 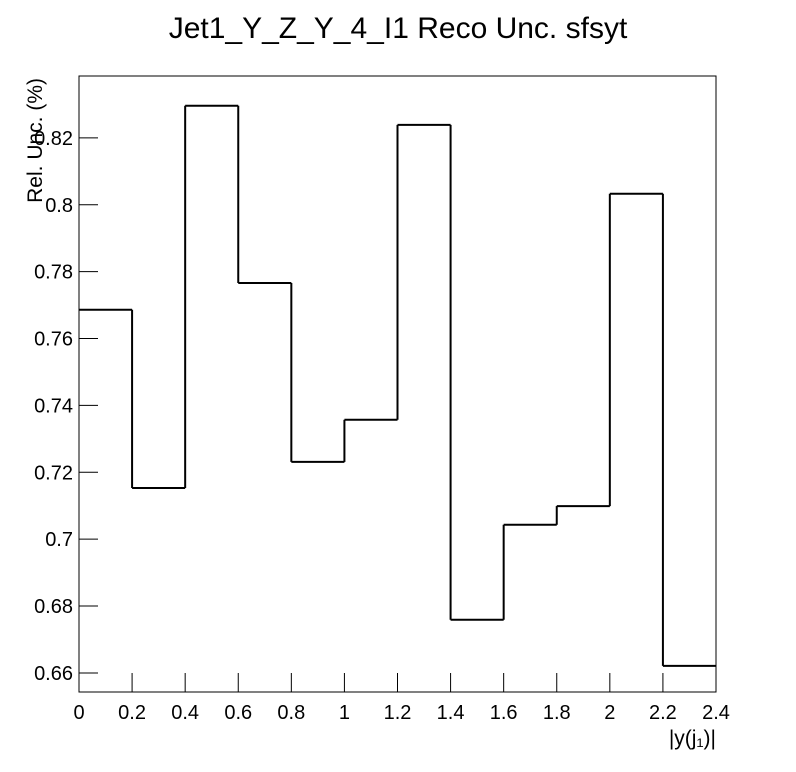 What do you see at coordinates (53, 607) in the screenshot?
I see `y-tick-label: 0.68` at bounding box center [53, 607].